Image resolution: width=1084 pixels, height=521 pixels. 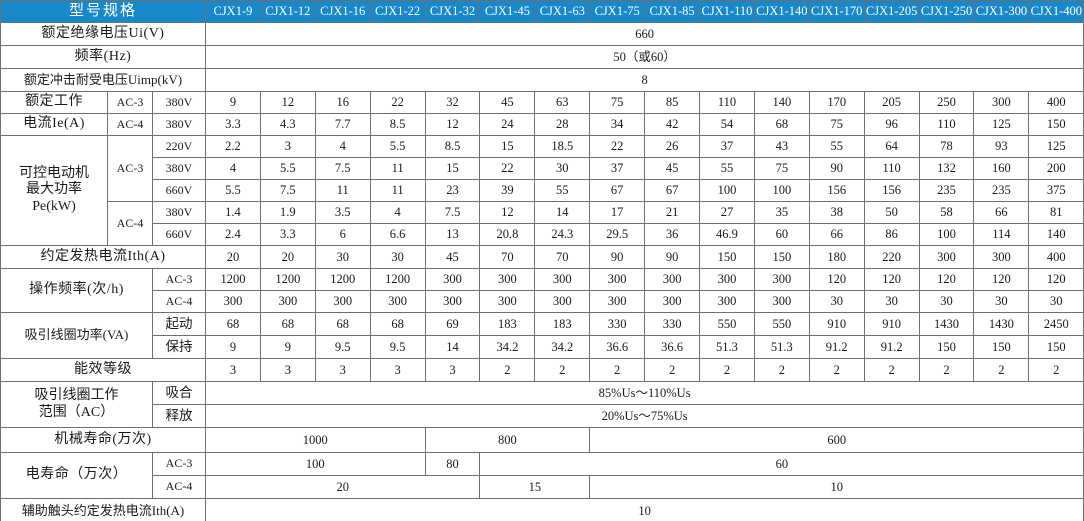 What do you see at coordinates (452, 324) in the screenshot?
I see `cell-coil-start-4: 69` at bounding box center [452, 324].